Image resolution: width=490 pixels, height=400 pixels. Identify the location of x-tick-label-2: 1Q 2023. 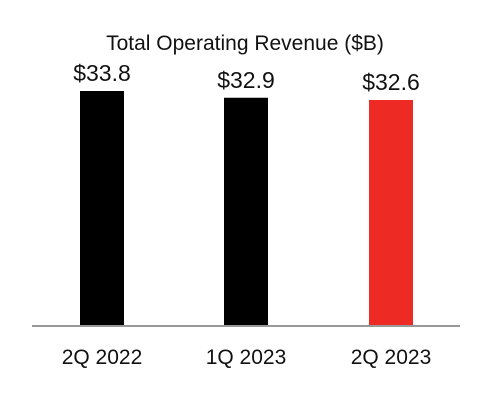
(246, 357).